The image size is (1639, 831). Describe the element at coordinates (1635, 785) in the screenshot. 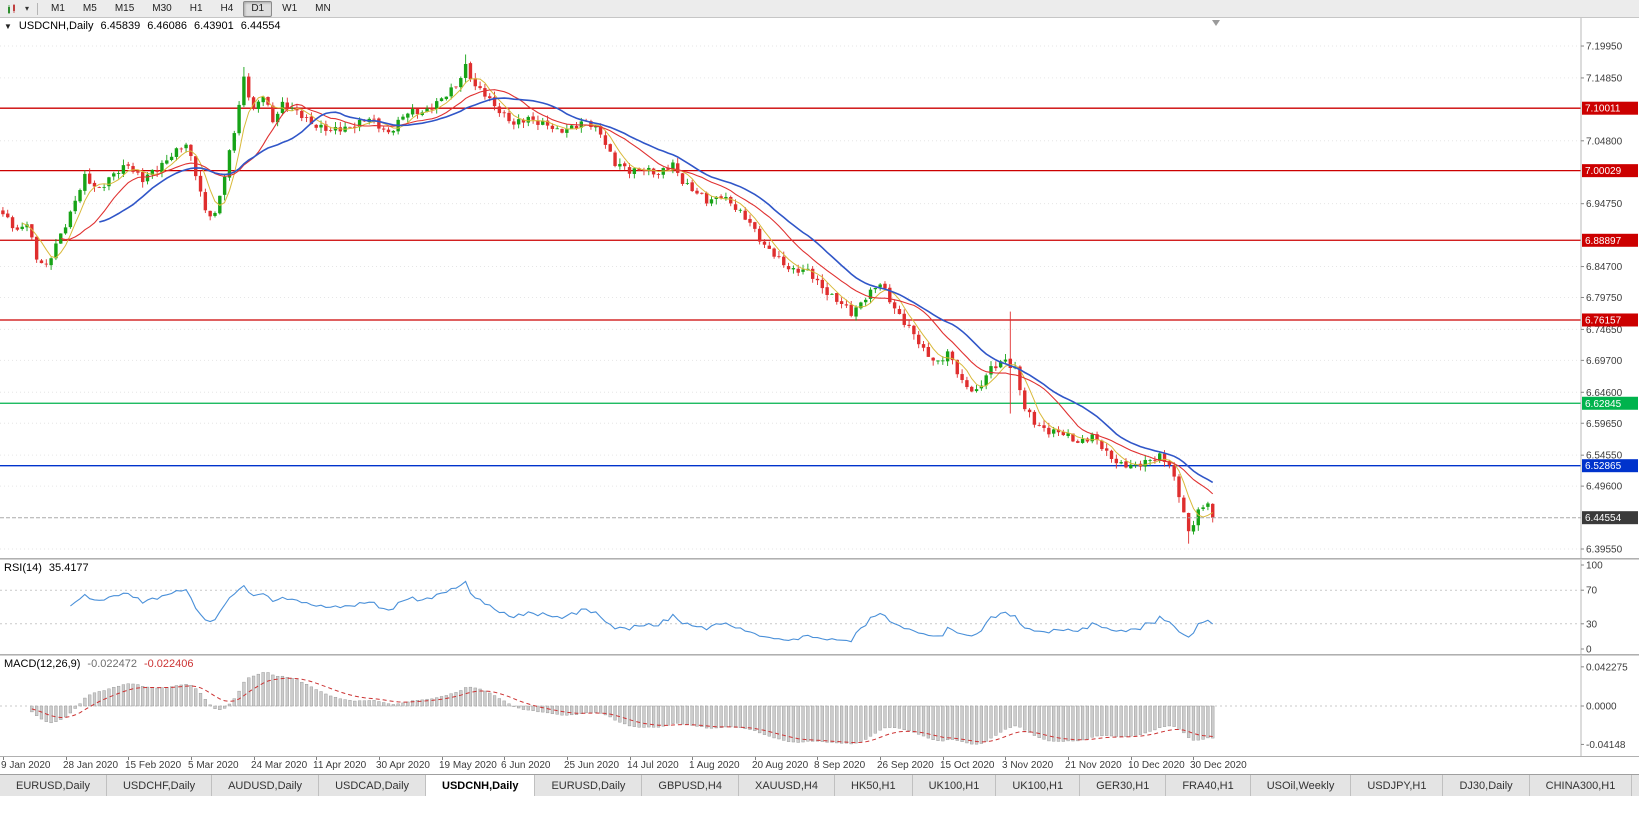

I see `chart-tab-17: USOil,` at that location.